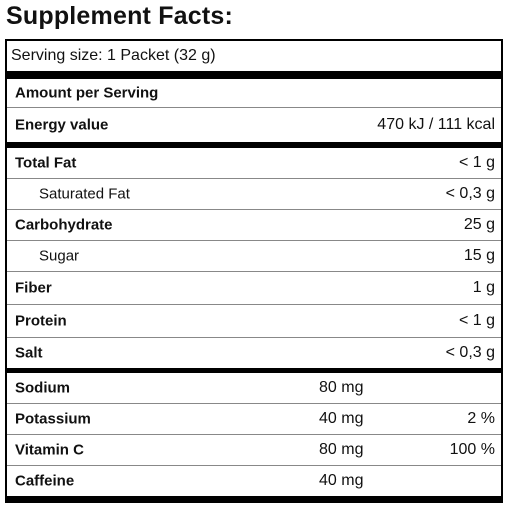 This screenshot has height=512, width=512. I want to click on row: Caffeine 40 mg, so click(254, 481).